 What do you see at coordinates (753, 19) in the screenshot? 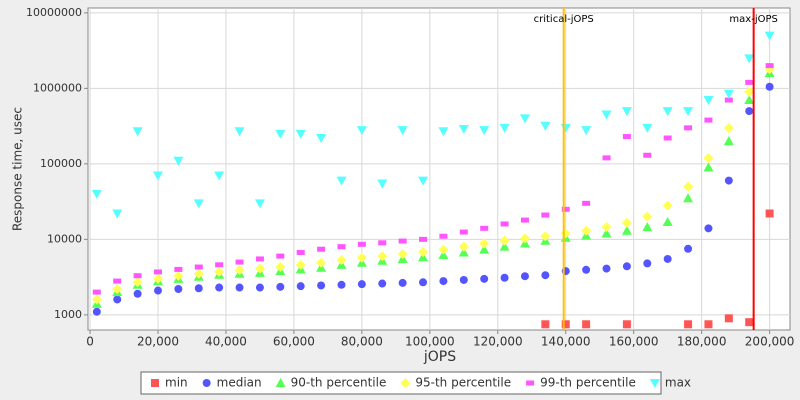
I see `annotation-label: max-jOPS` at bounding box center [753, 19].